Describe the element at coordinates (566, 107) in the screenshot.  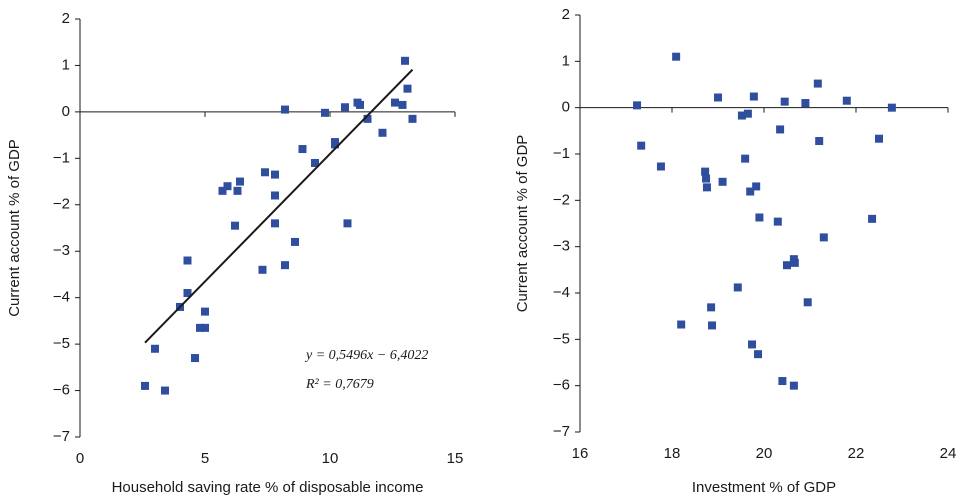
I see `y-tick-label: 0` at that location.